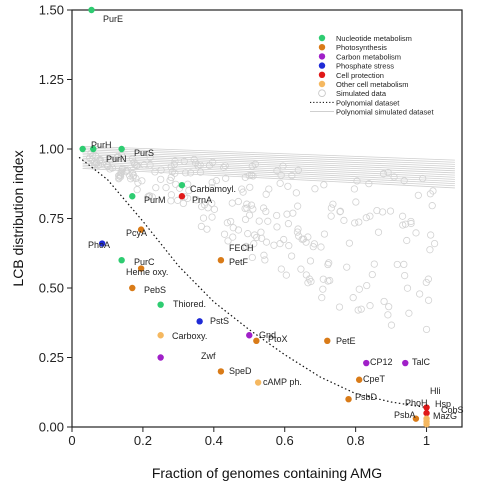  I want to click on point-label: Zwf, so click(208, 356).